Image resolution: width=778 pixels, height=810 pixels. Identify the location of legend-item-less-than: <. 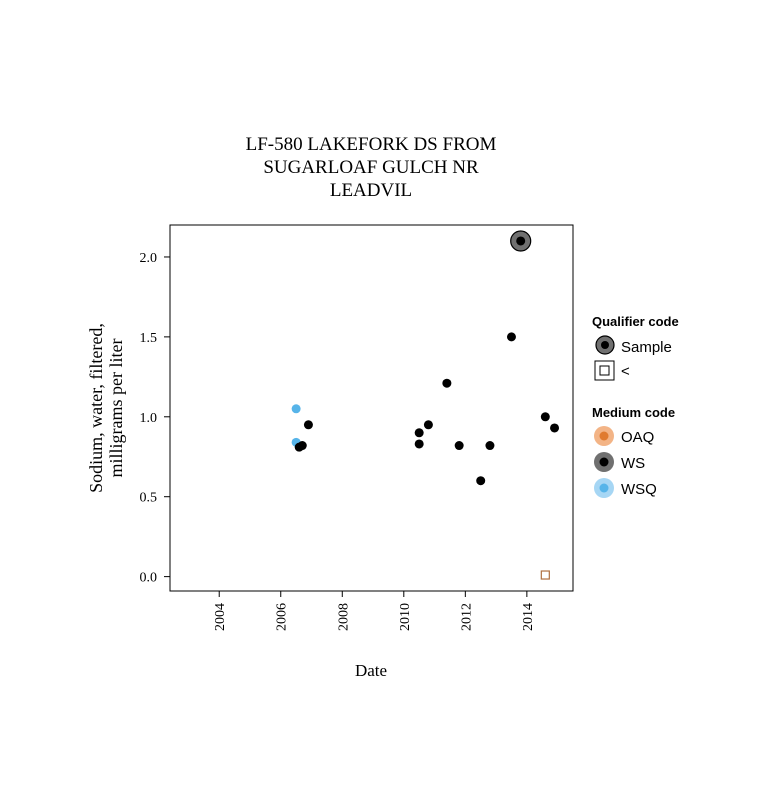
(612, 370).